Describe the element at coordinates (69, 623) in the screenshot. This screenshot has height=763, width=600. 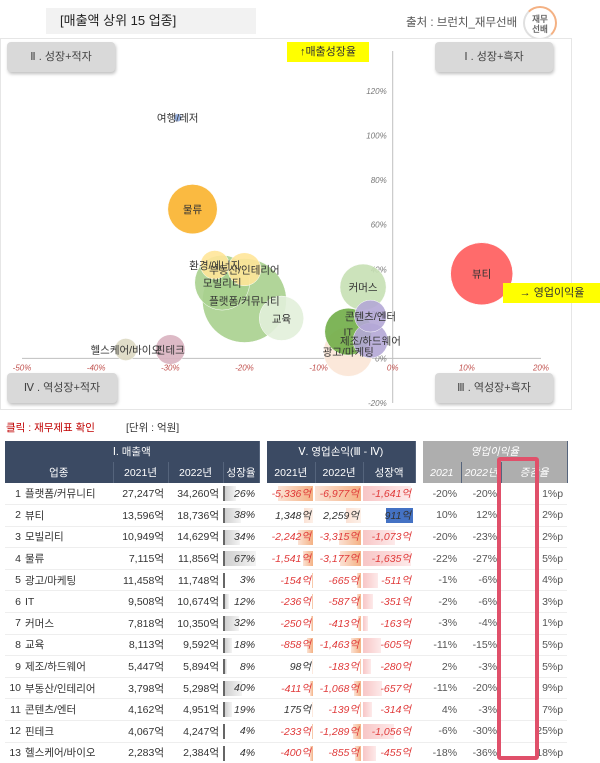
I see `row-industry: 커머스` at that location.